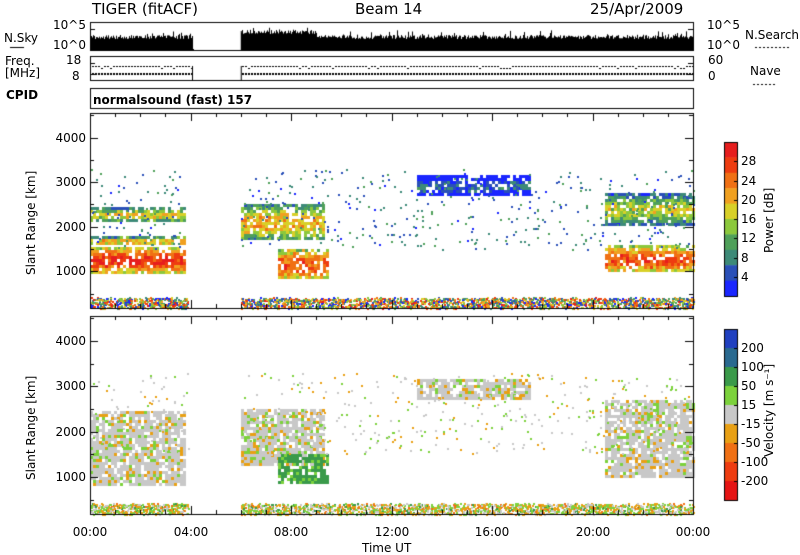 This screenshot has width=800, height=555. What do you see at coordinates (389, 9) in the screenshot?
I see `beam-title: Beam 14` at bounding box center [389, 9].